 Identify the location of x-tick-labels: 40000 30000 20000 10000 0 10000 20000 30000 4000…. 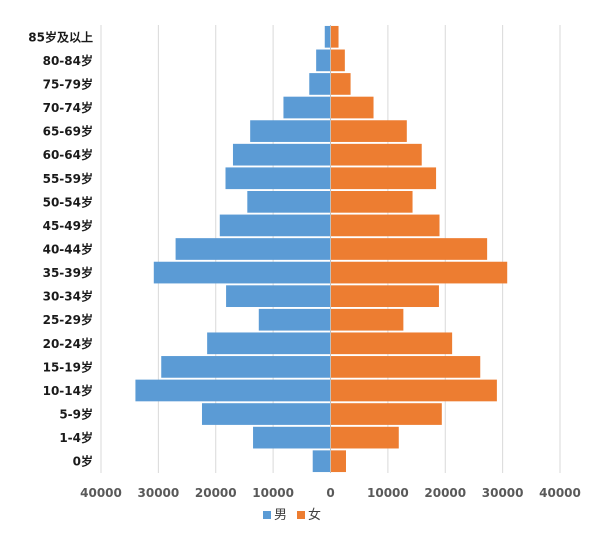
(330, 493).